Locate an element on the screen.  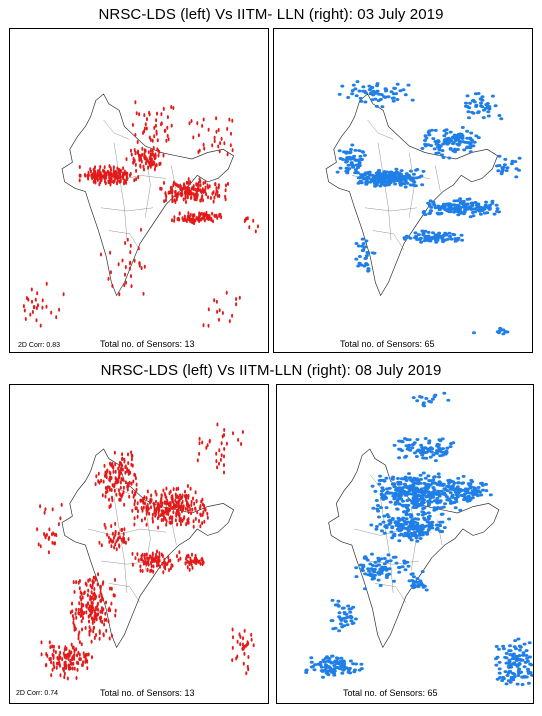
country-outline is located at coordinates (148, 195).